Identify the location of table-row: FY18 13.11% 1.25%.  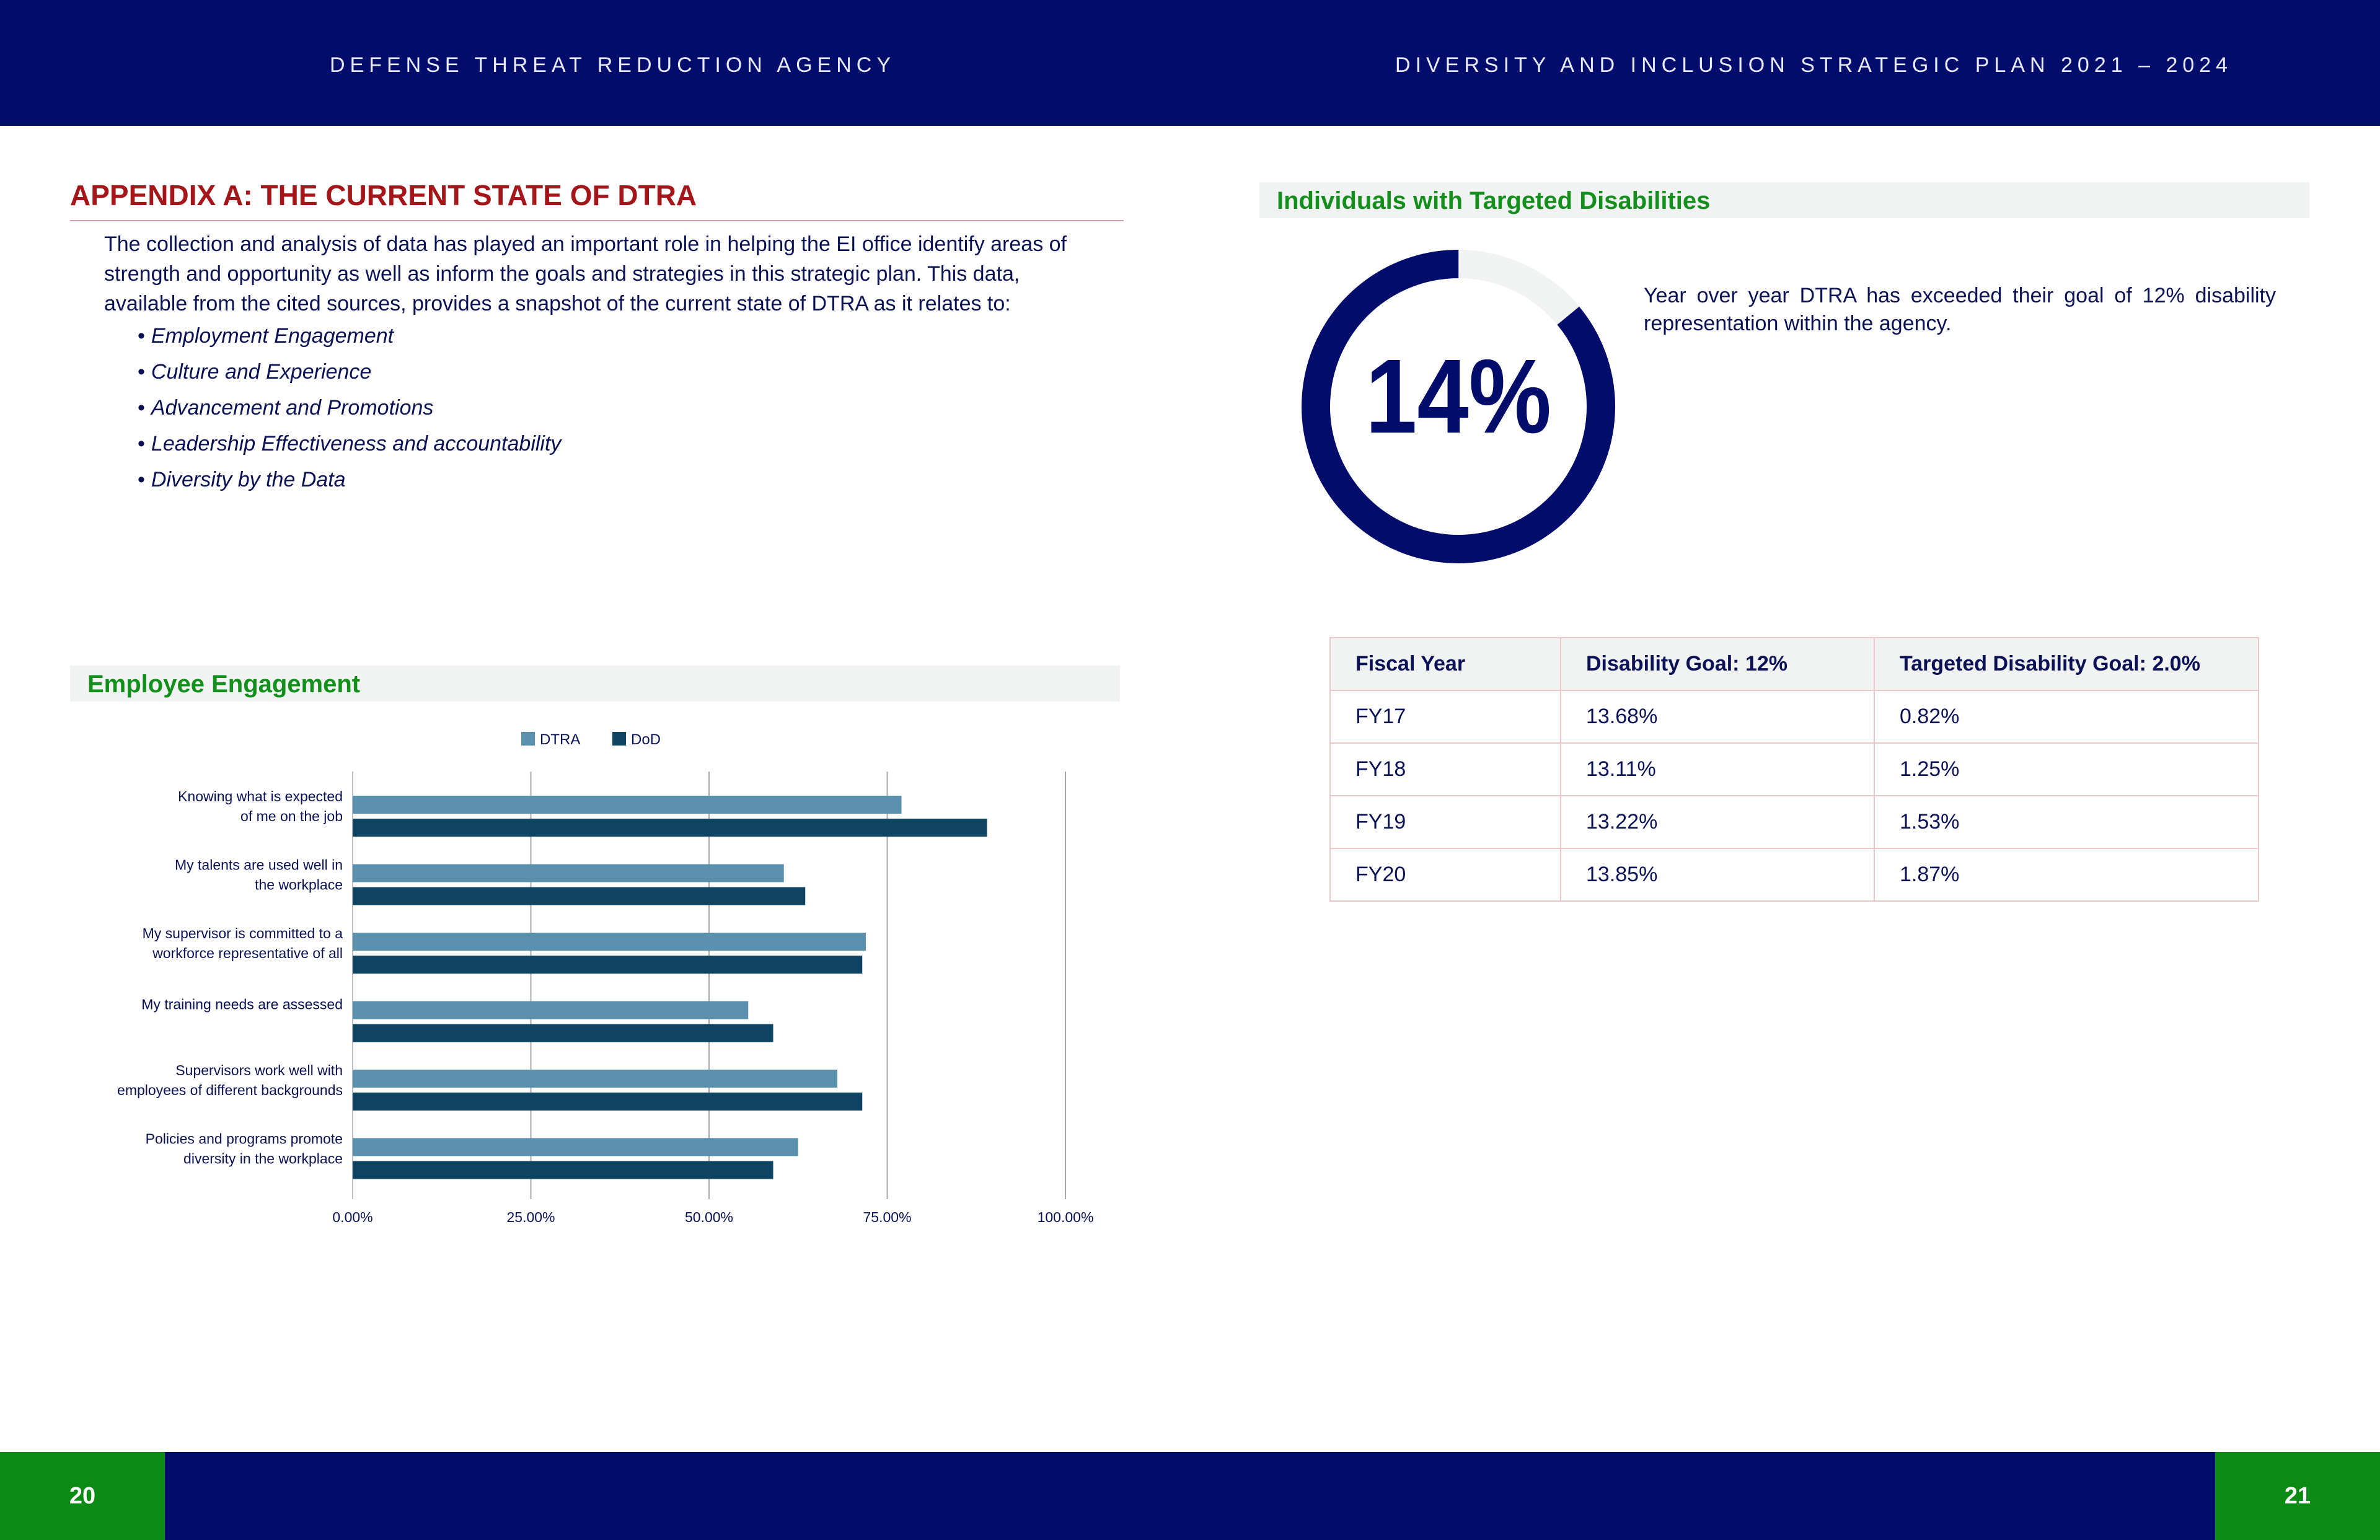
(1794, 769).